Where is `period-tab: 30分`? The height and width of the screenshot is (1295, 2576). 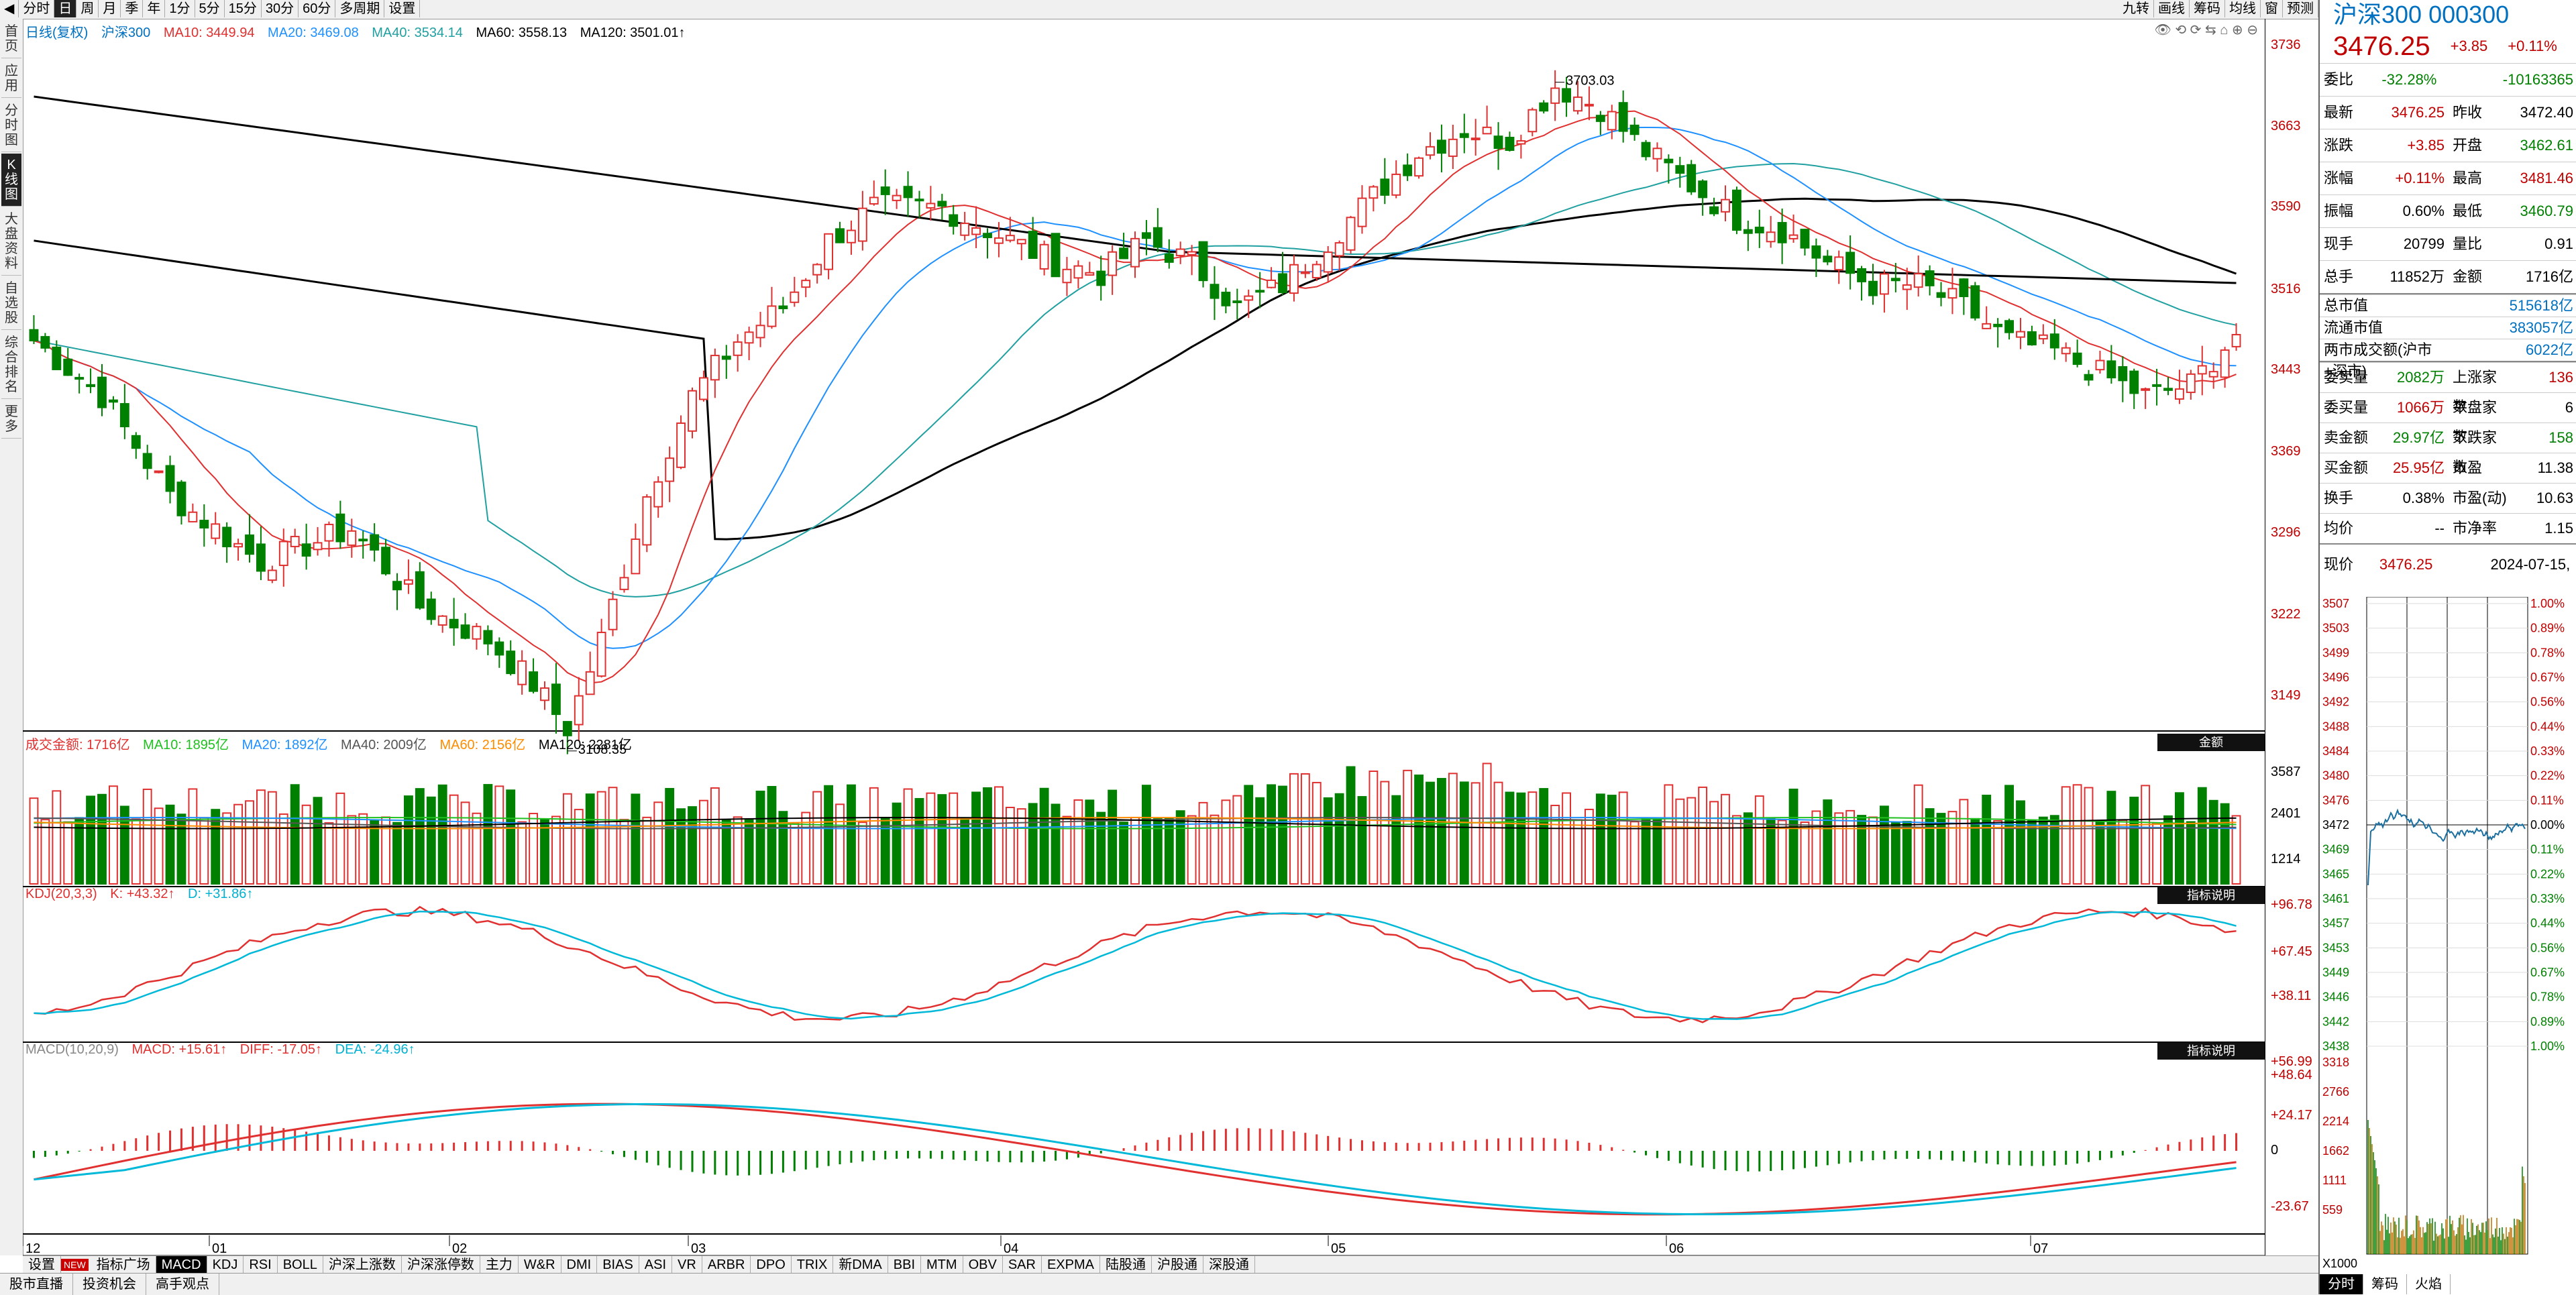
period-tab: 30分 is located at coordinates (280, 9).